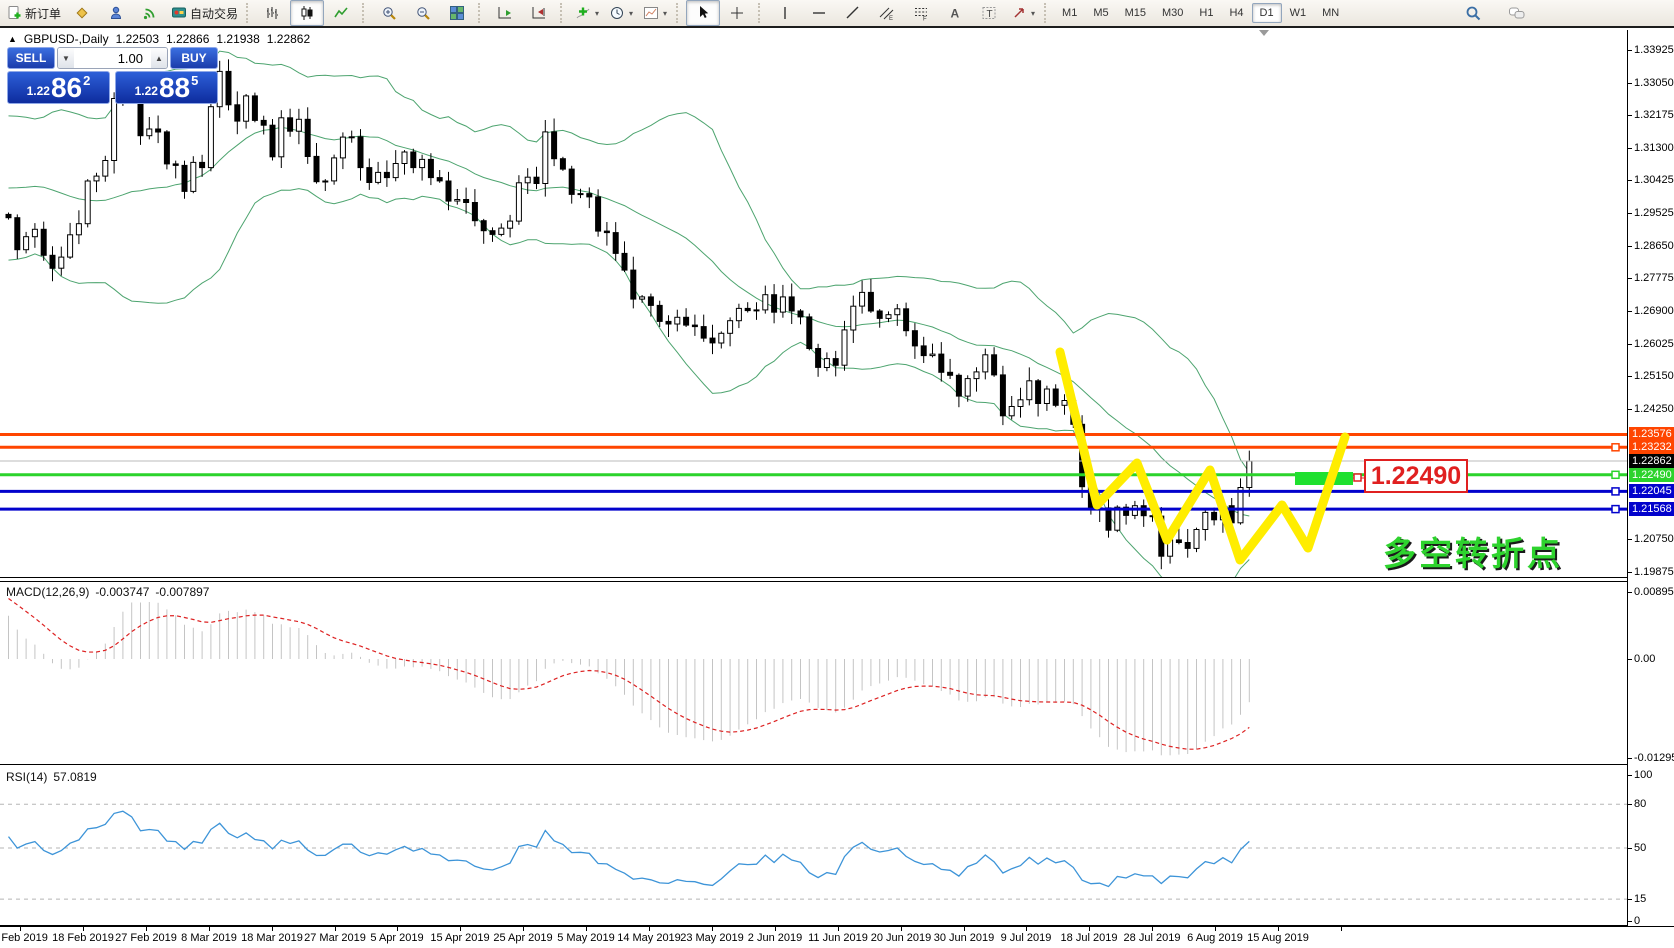  Describe the element at coordinates (457, 13) in the screenshot. I see `tile-windows-button` at that location.